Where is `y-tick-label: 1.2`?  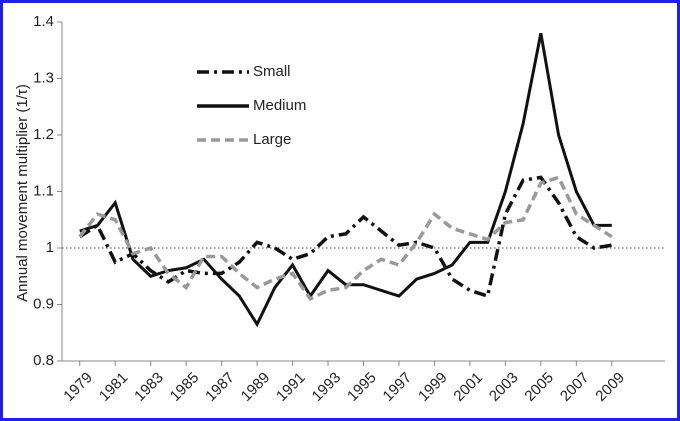 y-tick-label: 1.2 is located at coordinates (43, 134).